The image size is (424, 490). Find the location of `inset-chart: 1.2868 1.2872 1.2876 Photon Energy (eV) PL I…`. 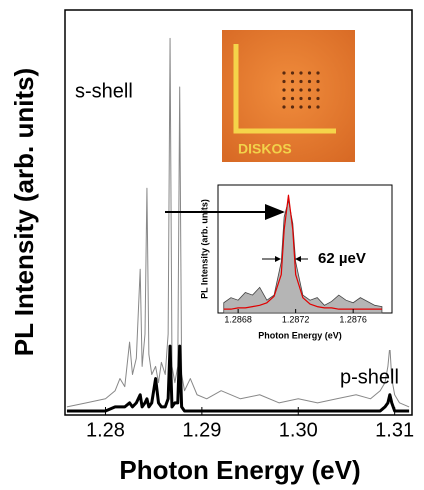

inset-chart: 1.2868 1.2872 1.2876 Photon Energy (eV) PL I… is located at coordinates (296, 262).